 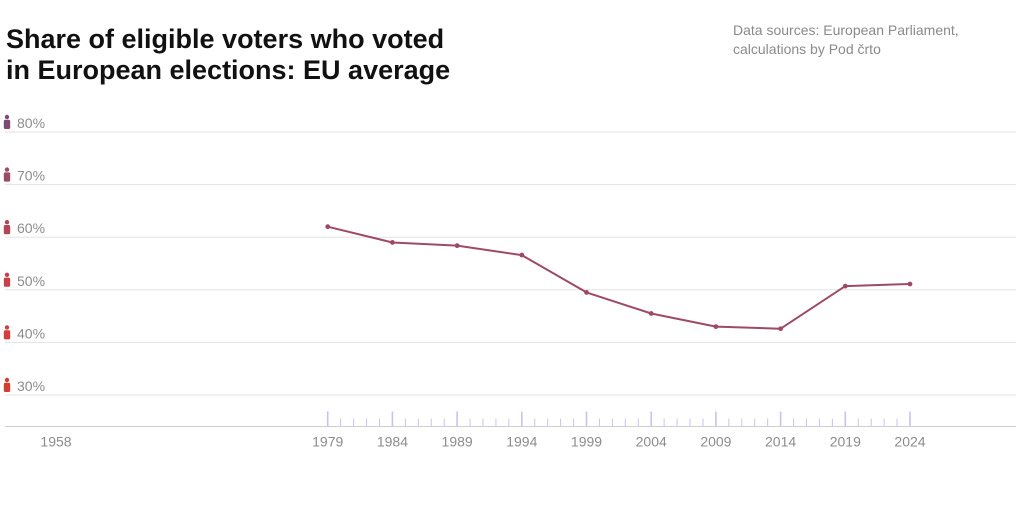 I want to click on x-tick-label-1999: 1999, so click(x=586, y=442).